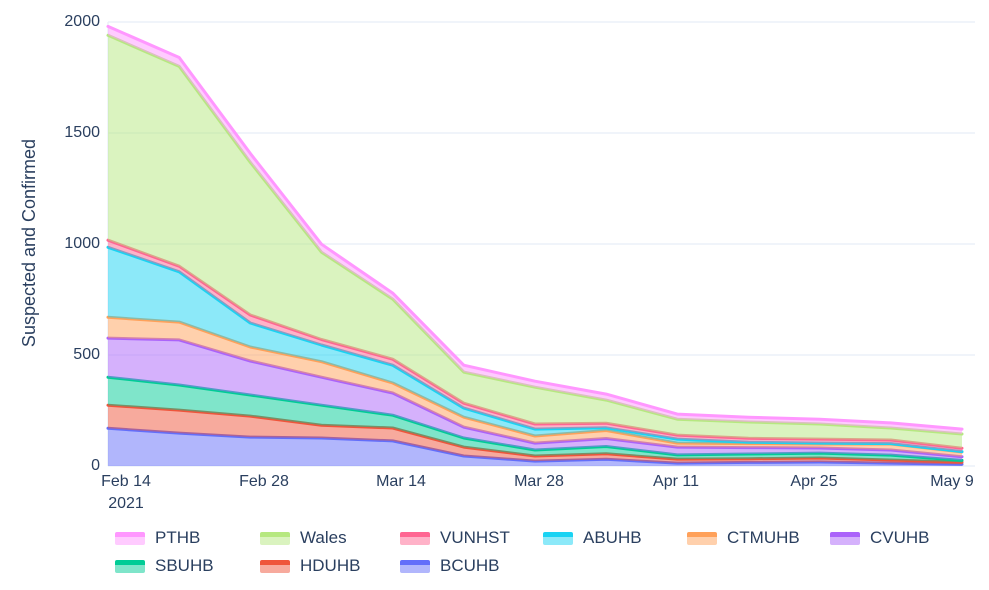  What do you see at coordinates (82, 243) in the screenshot?
I see `y-tick-label: 1000` at bounding box center [82, 243].